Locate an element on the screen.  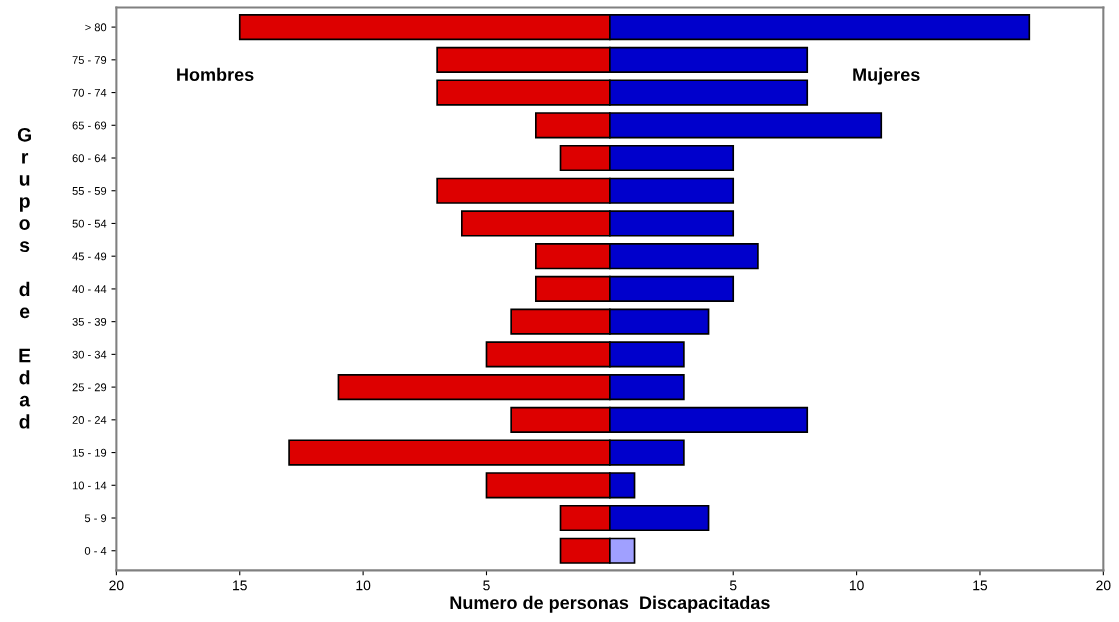
y-tick-label: 0 - 4 is located at coordinates (95, 551).